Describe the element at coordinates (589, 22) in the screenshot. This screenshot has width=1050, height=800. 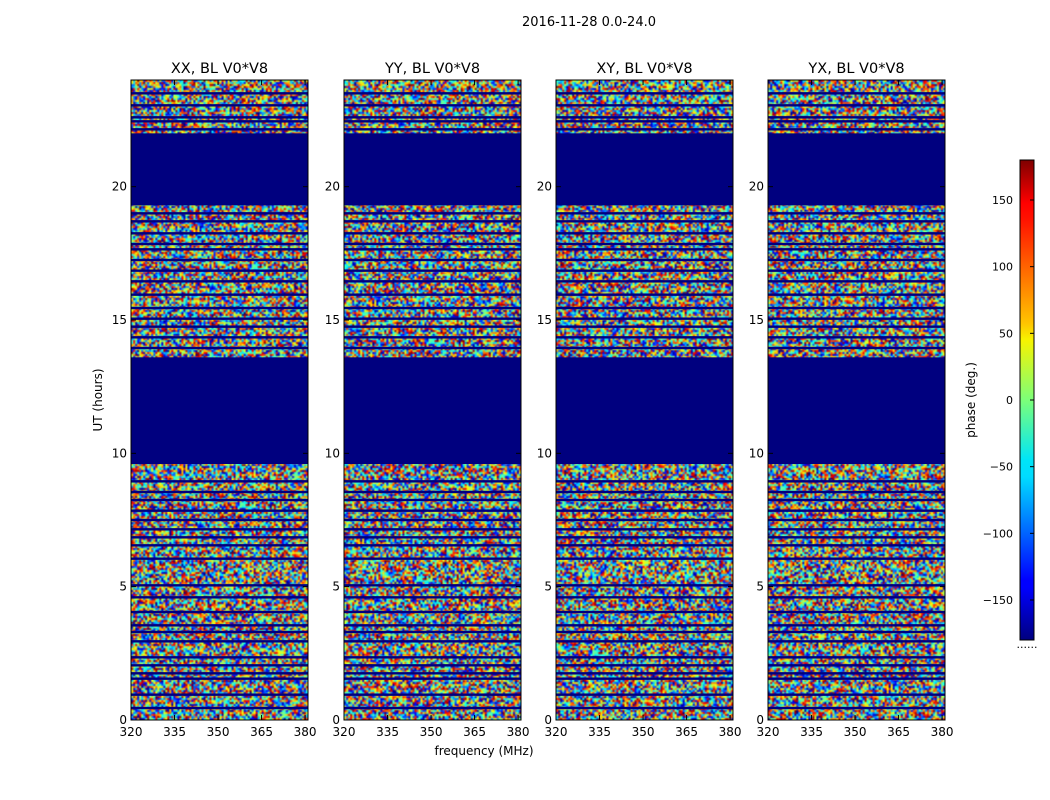
I see `suptitle: 2016-11-28 0.0-24.0` at that location.